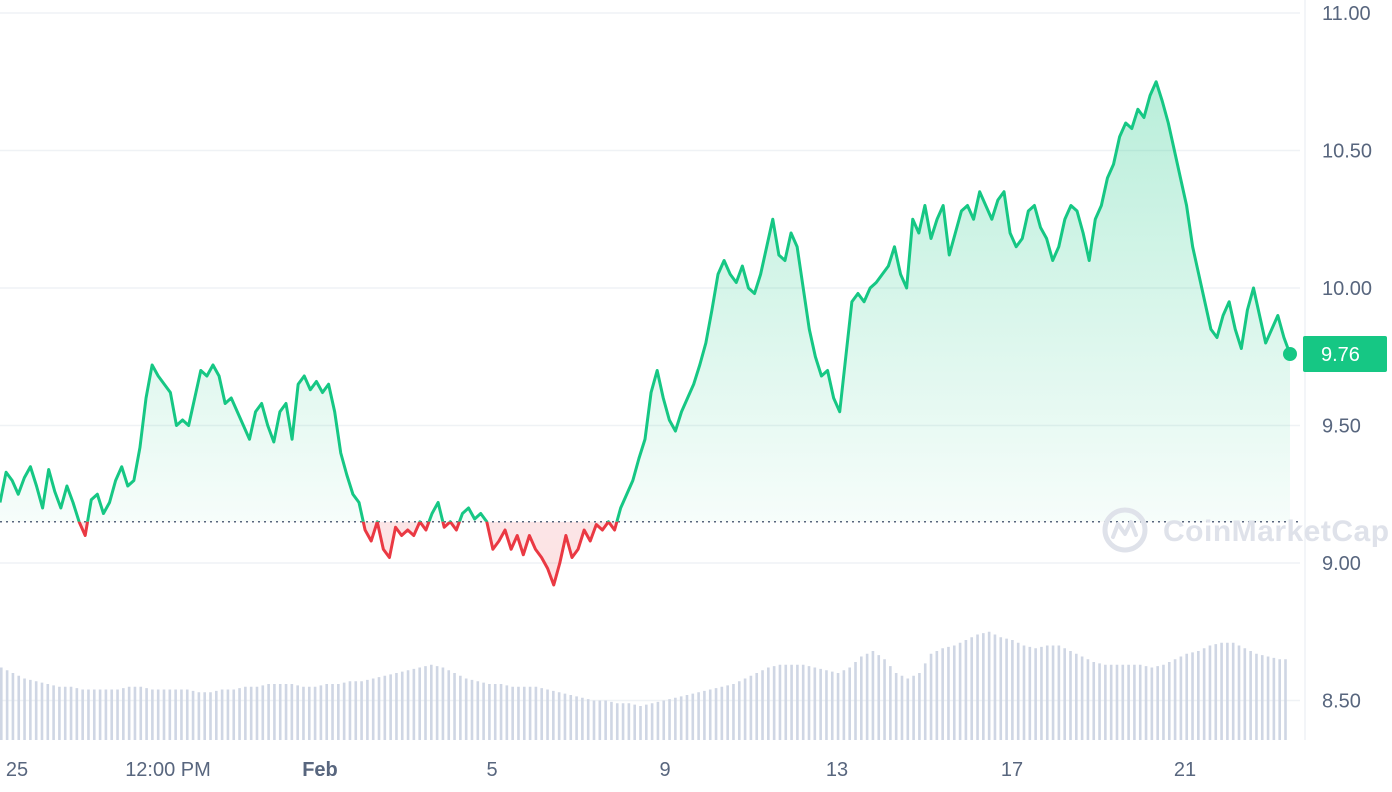 The height and width of the screenshot is (792, 1392). I want to click on current-price-dot, so click(1290, 354).